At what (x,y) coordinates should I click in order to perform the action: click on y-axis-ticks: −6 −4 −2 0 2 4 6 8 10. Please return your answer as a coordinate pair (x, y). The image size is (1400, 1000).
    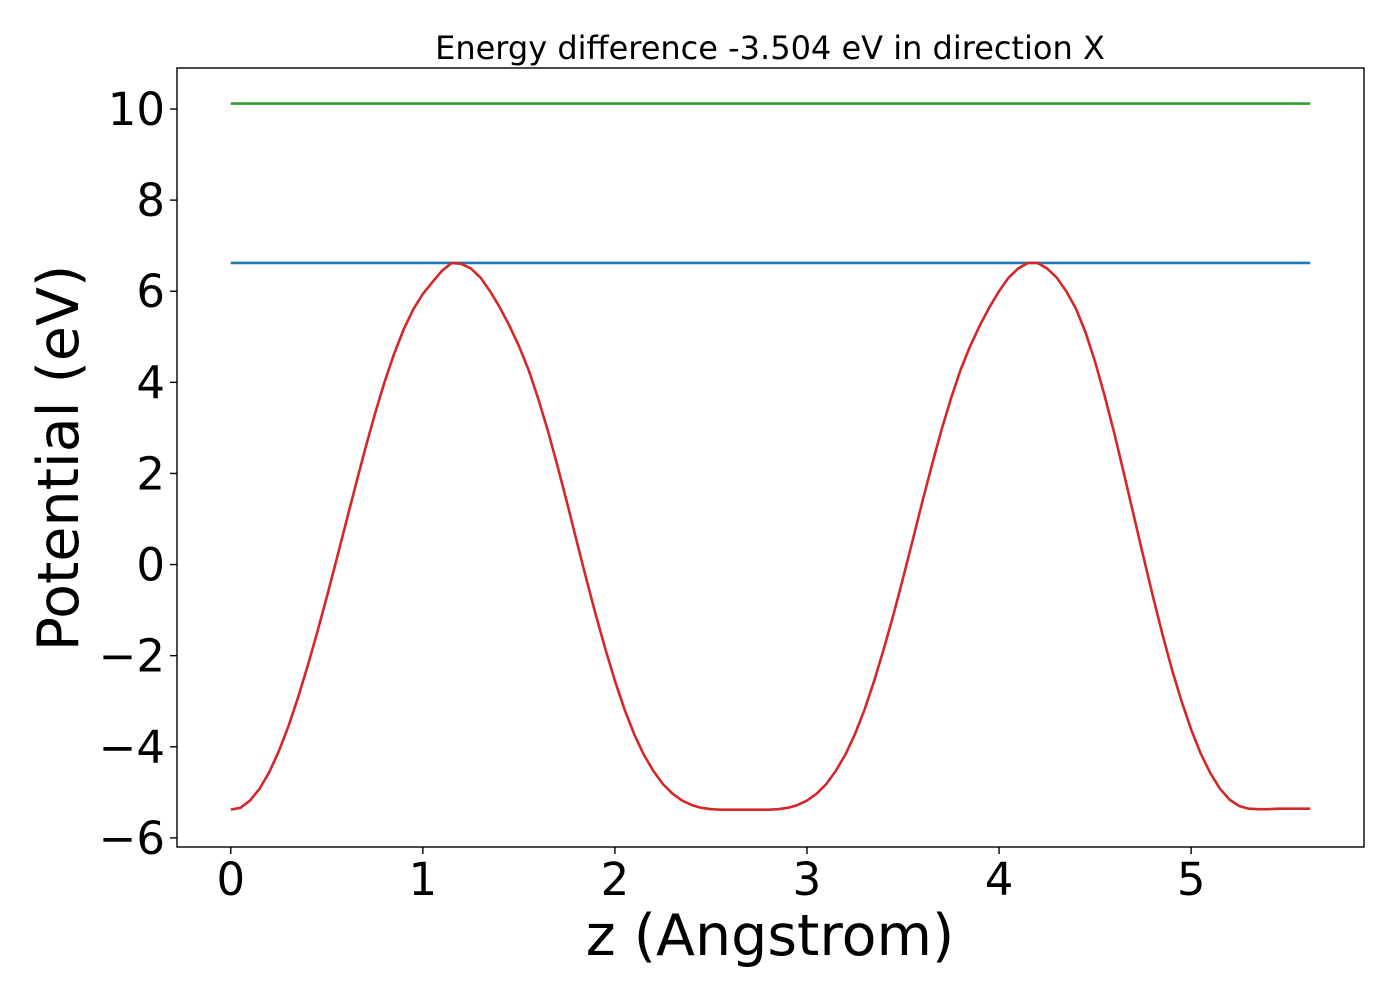
    Looking at the image, I should click on (138, 474).